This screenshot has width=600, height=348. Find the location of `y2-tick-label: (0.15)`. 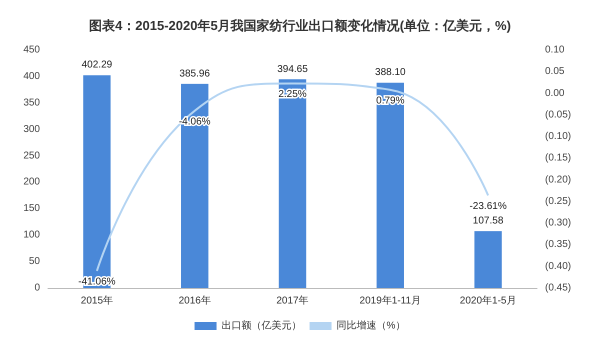

y2-tick-label: (0.15) is located at coordinates (558, 158).